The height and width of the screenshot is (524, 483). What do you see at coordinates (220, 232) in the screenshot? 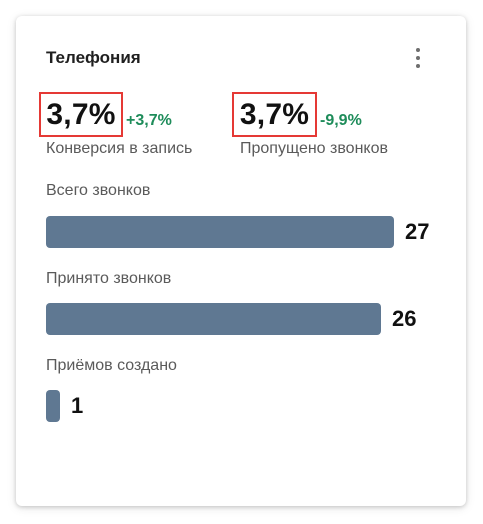
I see `bar-total-calls` at bounding box center [220, 232].